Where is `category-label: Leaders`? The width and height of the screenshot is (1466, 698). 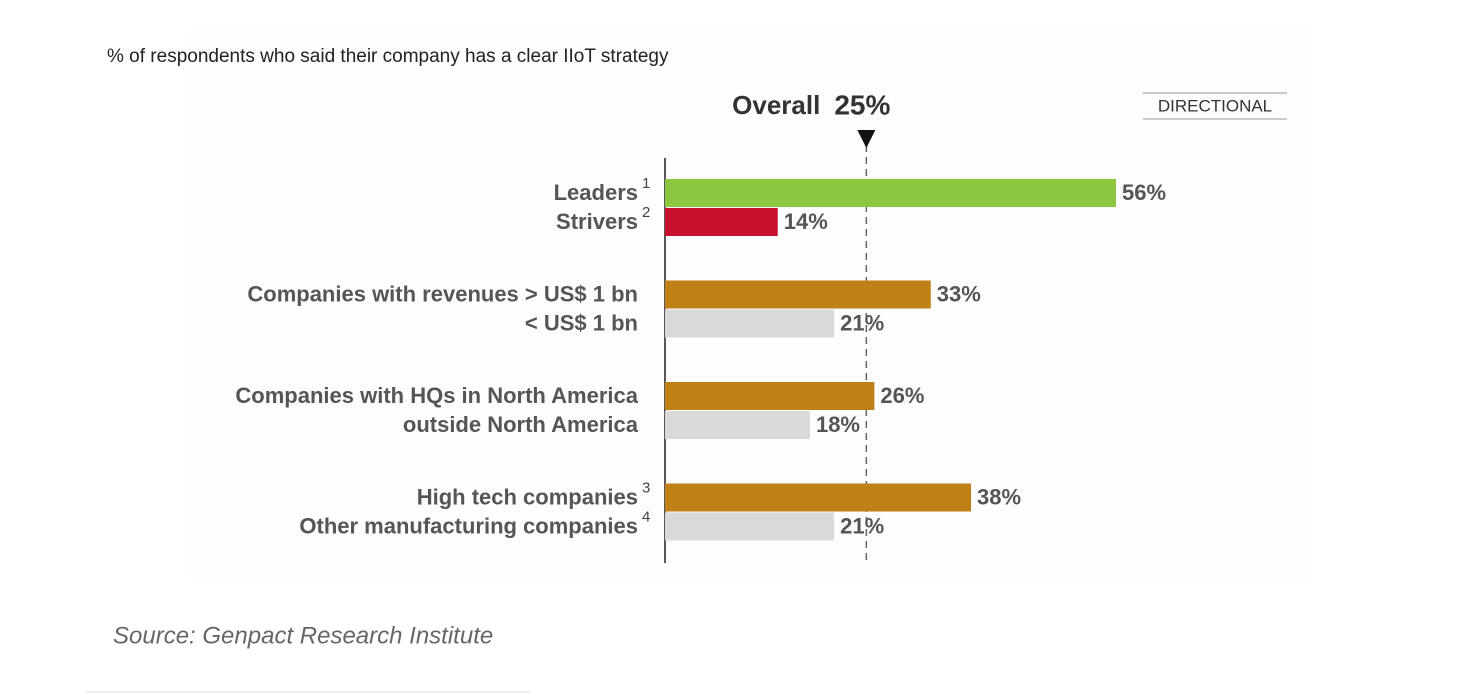 category-label: Leaders is located at coordinates (596, 192).